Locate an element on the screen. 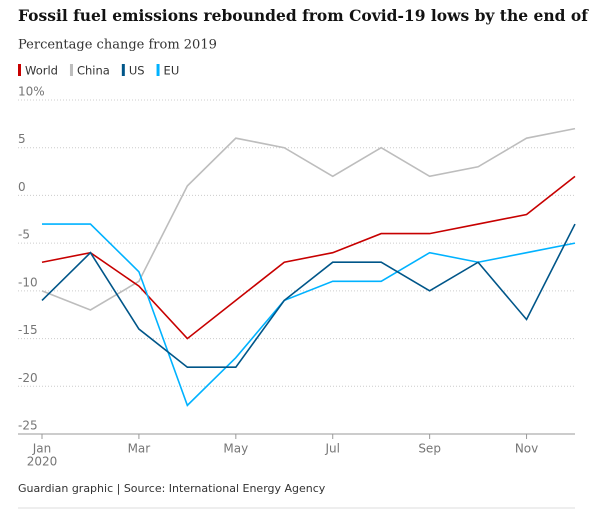 The width and height of the screenshot is (592, 512). y-tick-label: -10 is located at coordinates (28, 282).